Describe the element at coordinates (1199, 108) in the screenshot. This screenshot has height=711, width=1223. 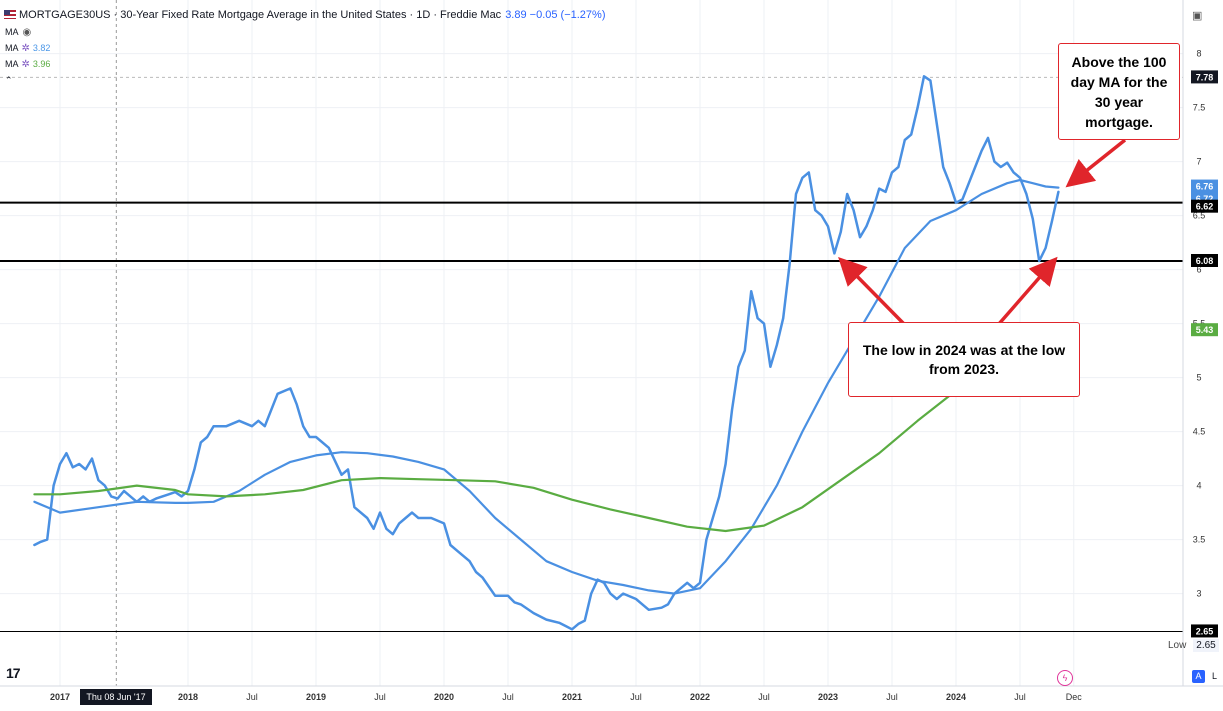
I see `y-tick-label: 7.5` at that location.